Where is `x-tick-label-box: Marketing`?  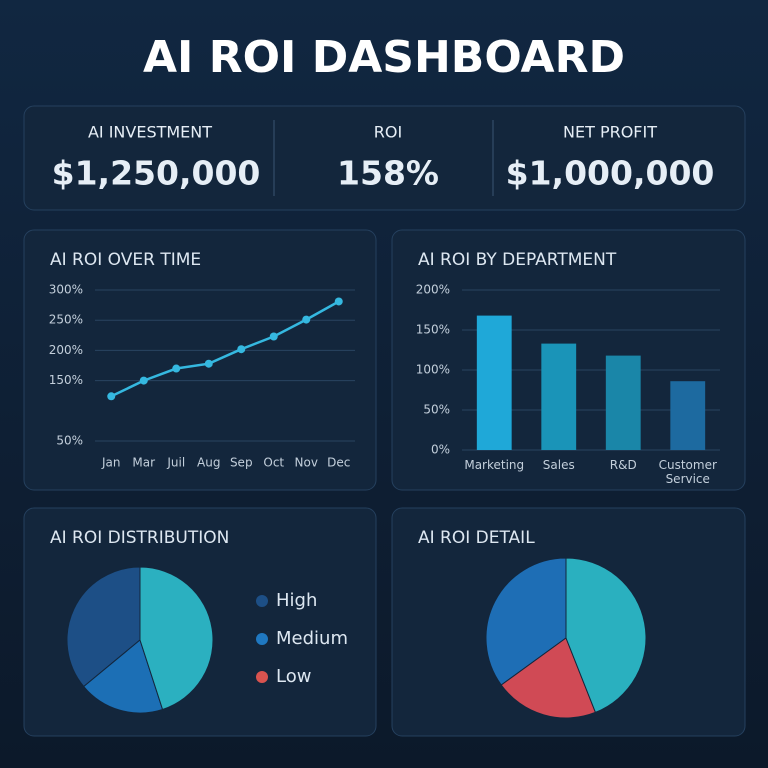
x-tick-label-box: Marketing is located at coordinates (494, 465).